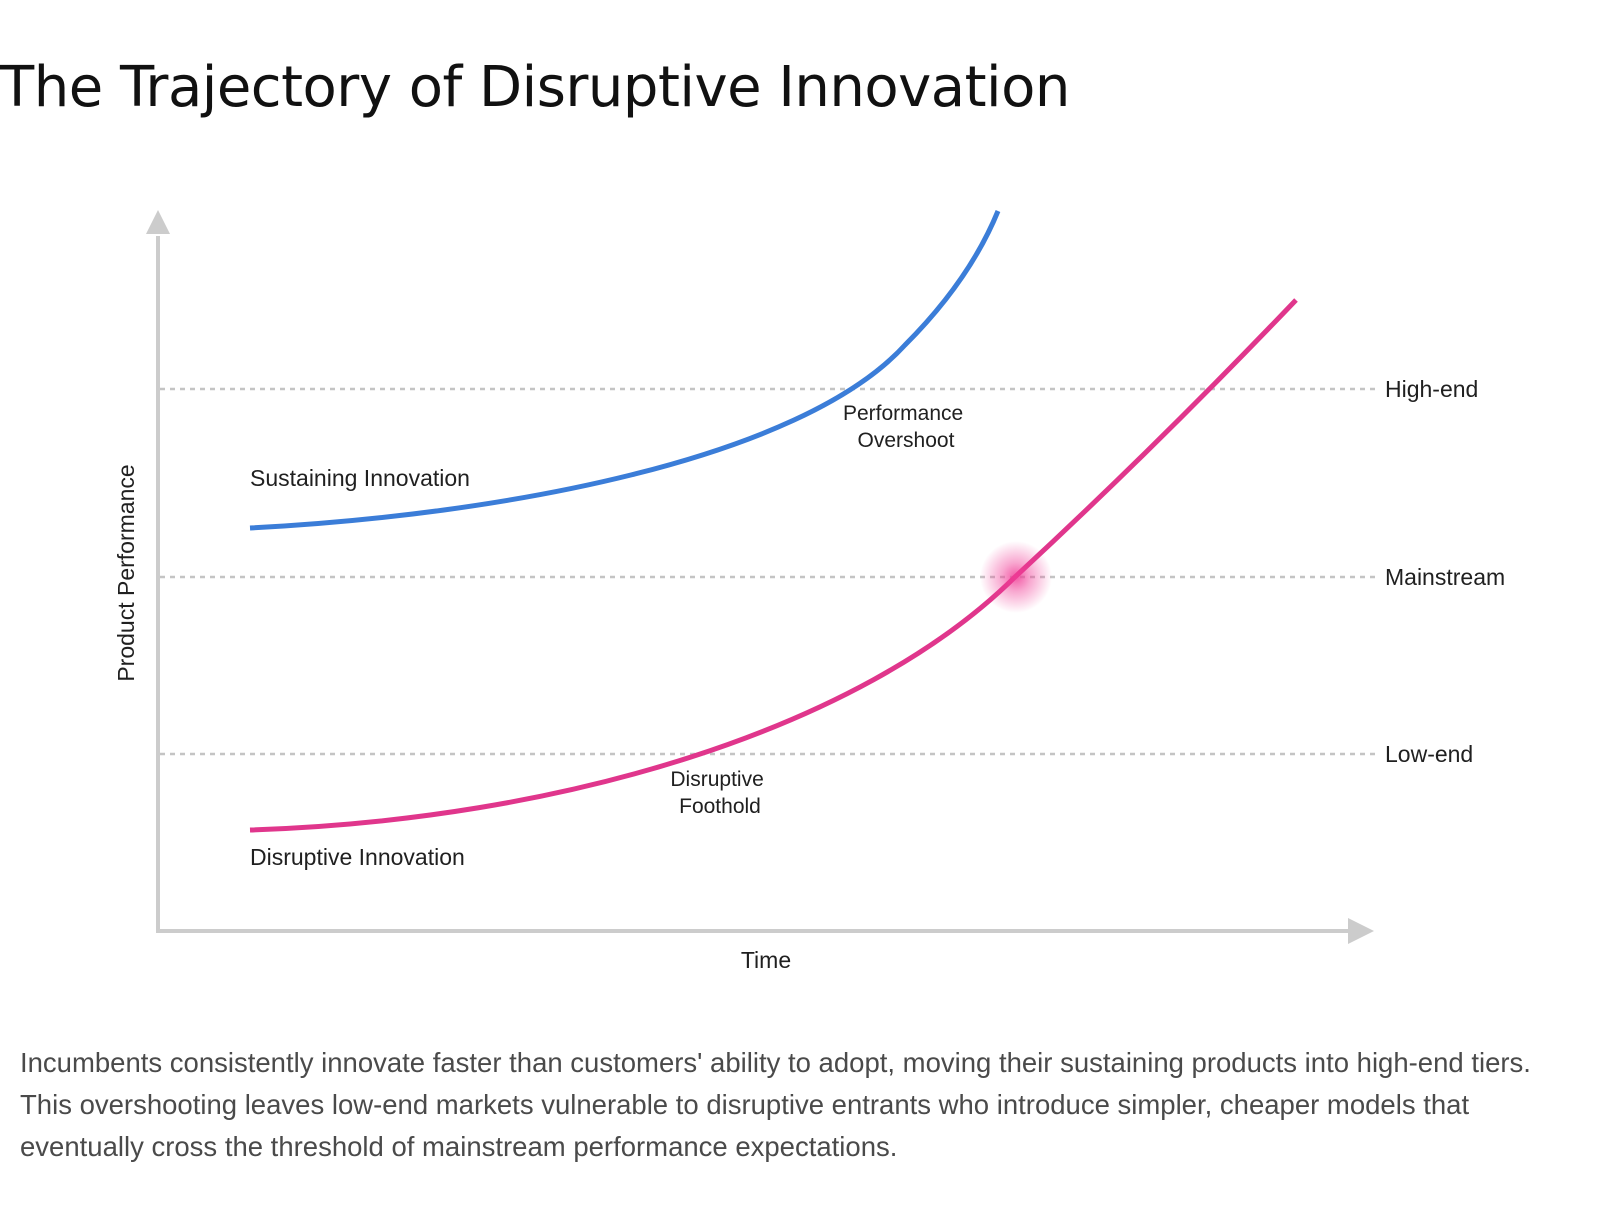  Describe the element at coordinates (719, 793) in the screenshot. I see `disruptive-foothold-annotation: Disruptive Foothold` at that location.